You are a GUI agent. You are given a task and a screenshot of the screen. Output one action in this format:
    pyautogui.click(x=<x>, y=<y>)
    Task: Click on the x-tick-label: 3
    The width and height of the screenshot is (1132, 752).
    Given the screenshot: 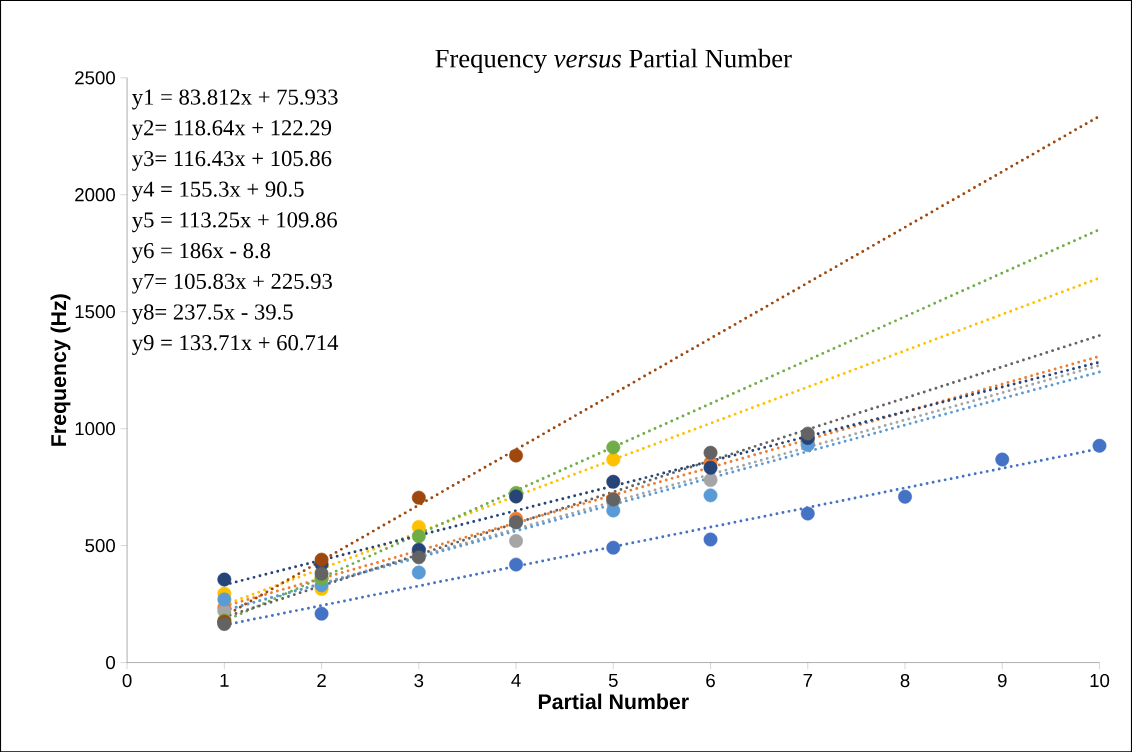 What is the action you would take?
    pyautogui.click(x=419, y=680)
    